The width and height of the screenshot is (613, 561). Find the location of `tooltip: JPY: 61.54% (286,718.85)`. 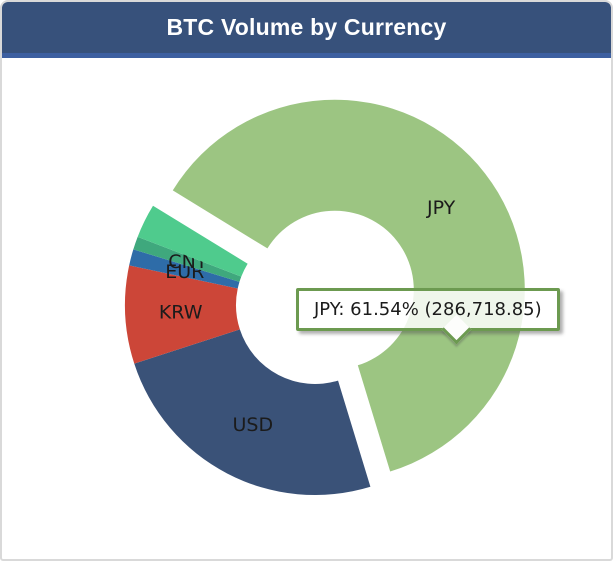

tooltip: JPY: 61.54% (286,718.85) is located at coordinates (428, 316).